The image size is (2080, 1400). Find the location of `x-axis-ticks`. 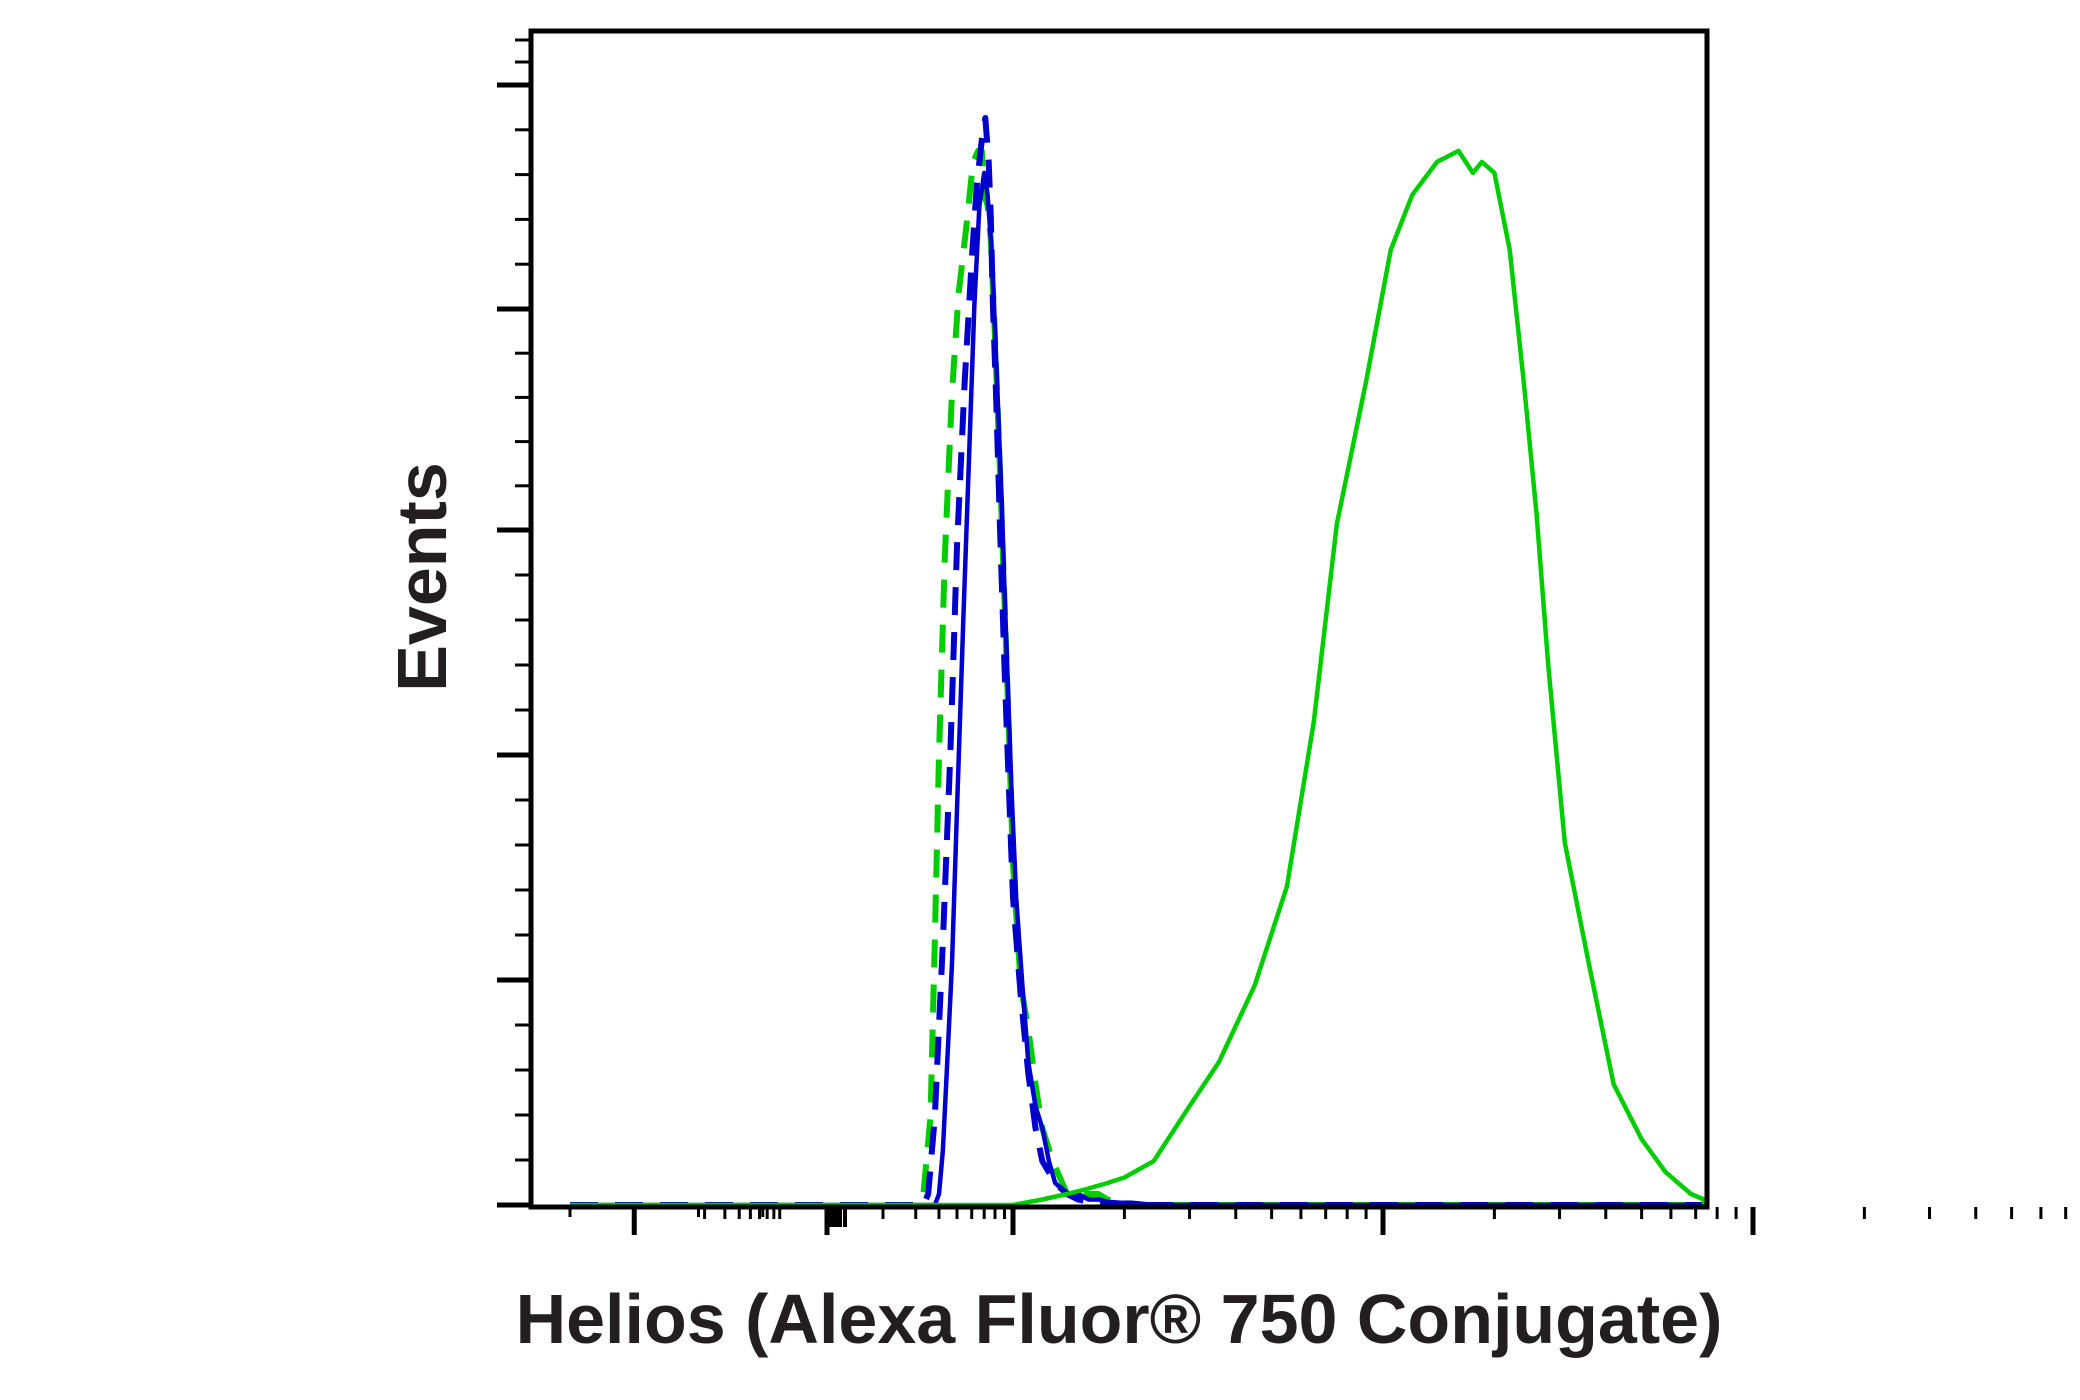

x-axis-ticks is located at coordinates (1318, 1221).